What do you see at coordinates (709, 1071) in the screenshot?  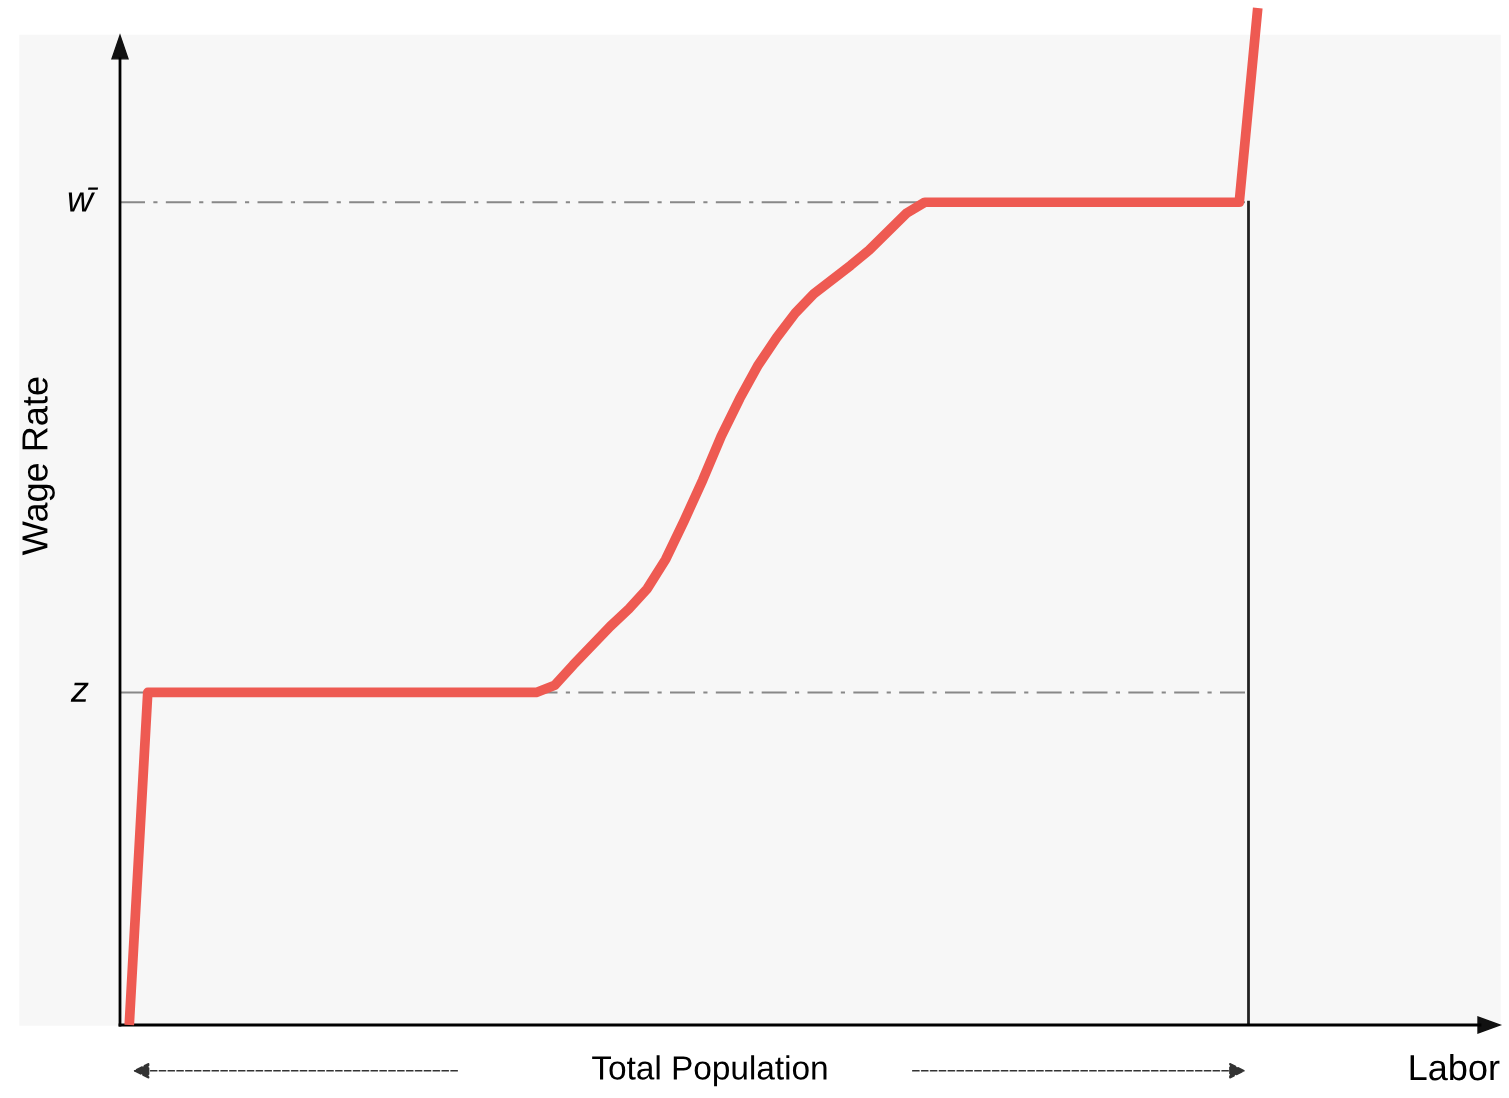 I see `text: Total Population` at bounding box center [709, 1071].